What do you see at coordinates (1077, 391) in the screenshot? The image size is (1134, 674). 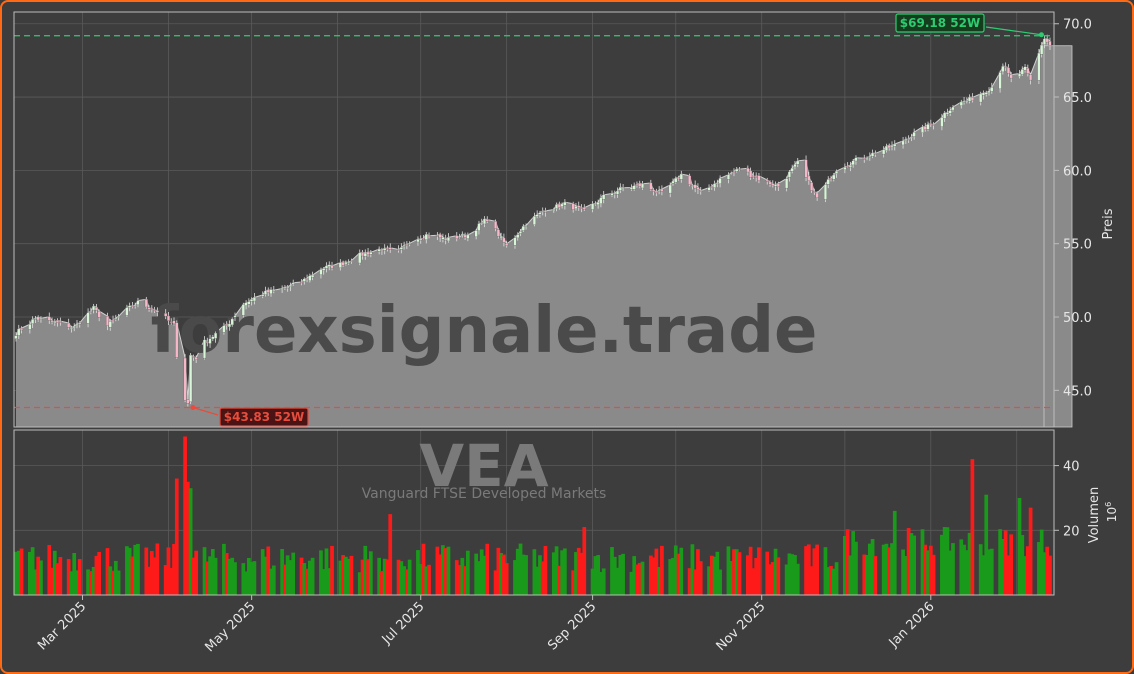 I see `price-tick-label: 45.0` at bounding box center [1077, 391].